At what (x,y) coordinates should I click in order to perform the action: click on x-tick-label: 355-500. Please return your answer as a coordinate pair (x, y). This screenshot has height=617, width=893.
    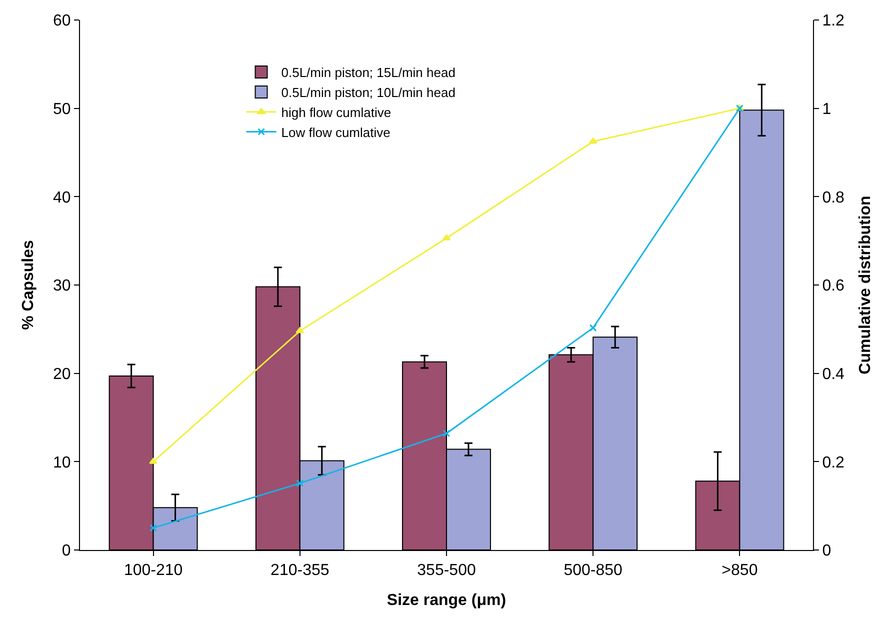
    Looking at the image, I should click on (446, 571).